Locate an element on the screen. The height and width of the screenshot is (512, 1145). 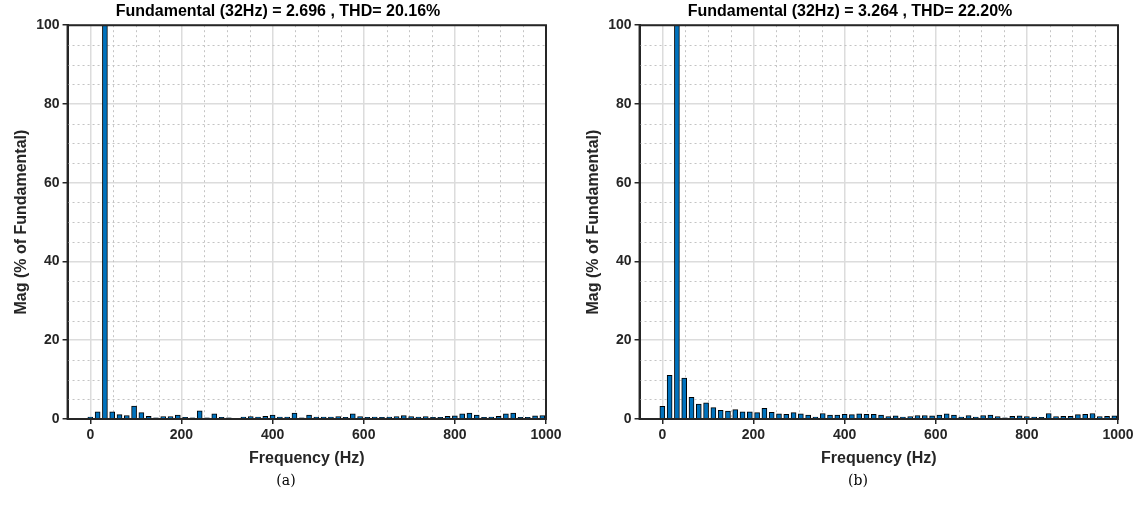
text: (b) is located at coordinates (858, 480).